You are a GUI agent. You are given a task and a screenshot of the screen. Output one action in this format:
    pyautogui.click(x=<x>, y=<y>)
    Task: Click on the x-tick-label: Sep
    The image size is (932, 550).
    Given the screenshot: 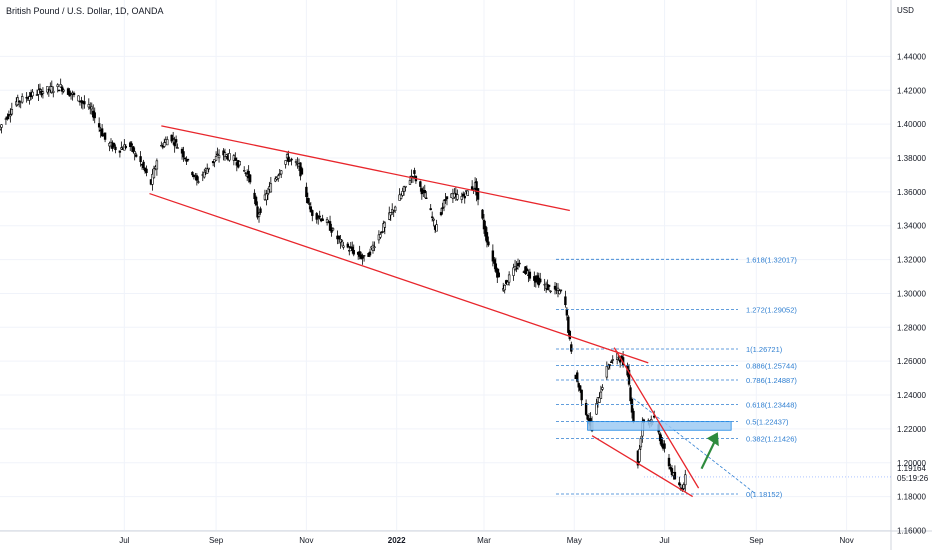 What is the action you would take?
    pyautogui.click(x=216, y=540)
    